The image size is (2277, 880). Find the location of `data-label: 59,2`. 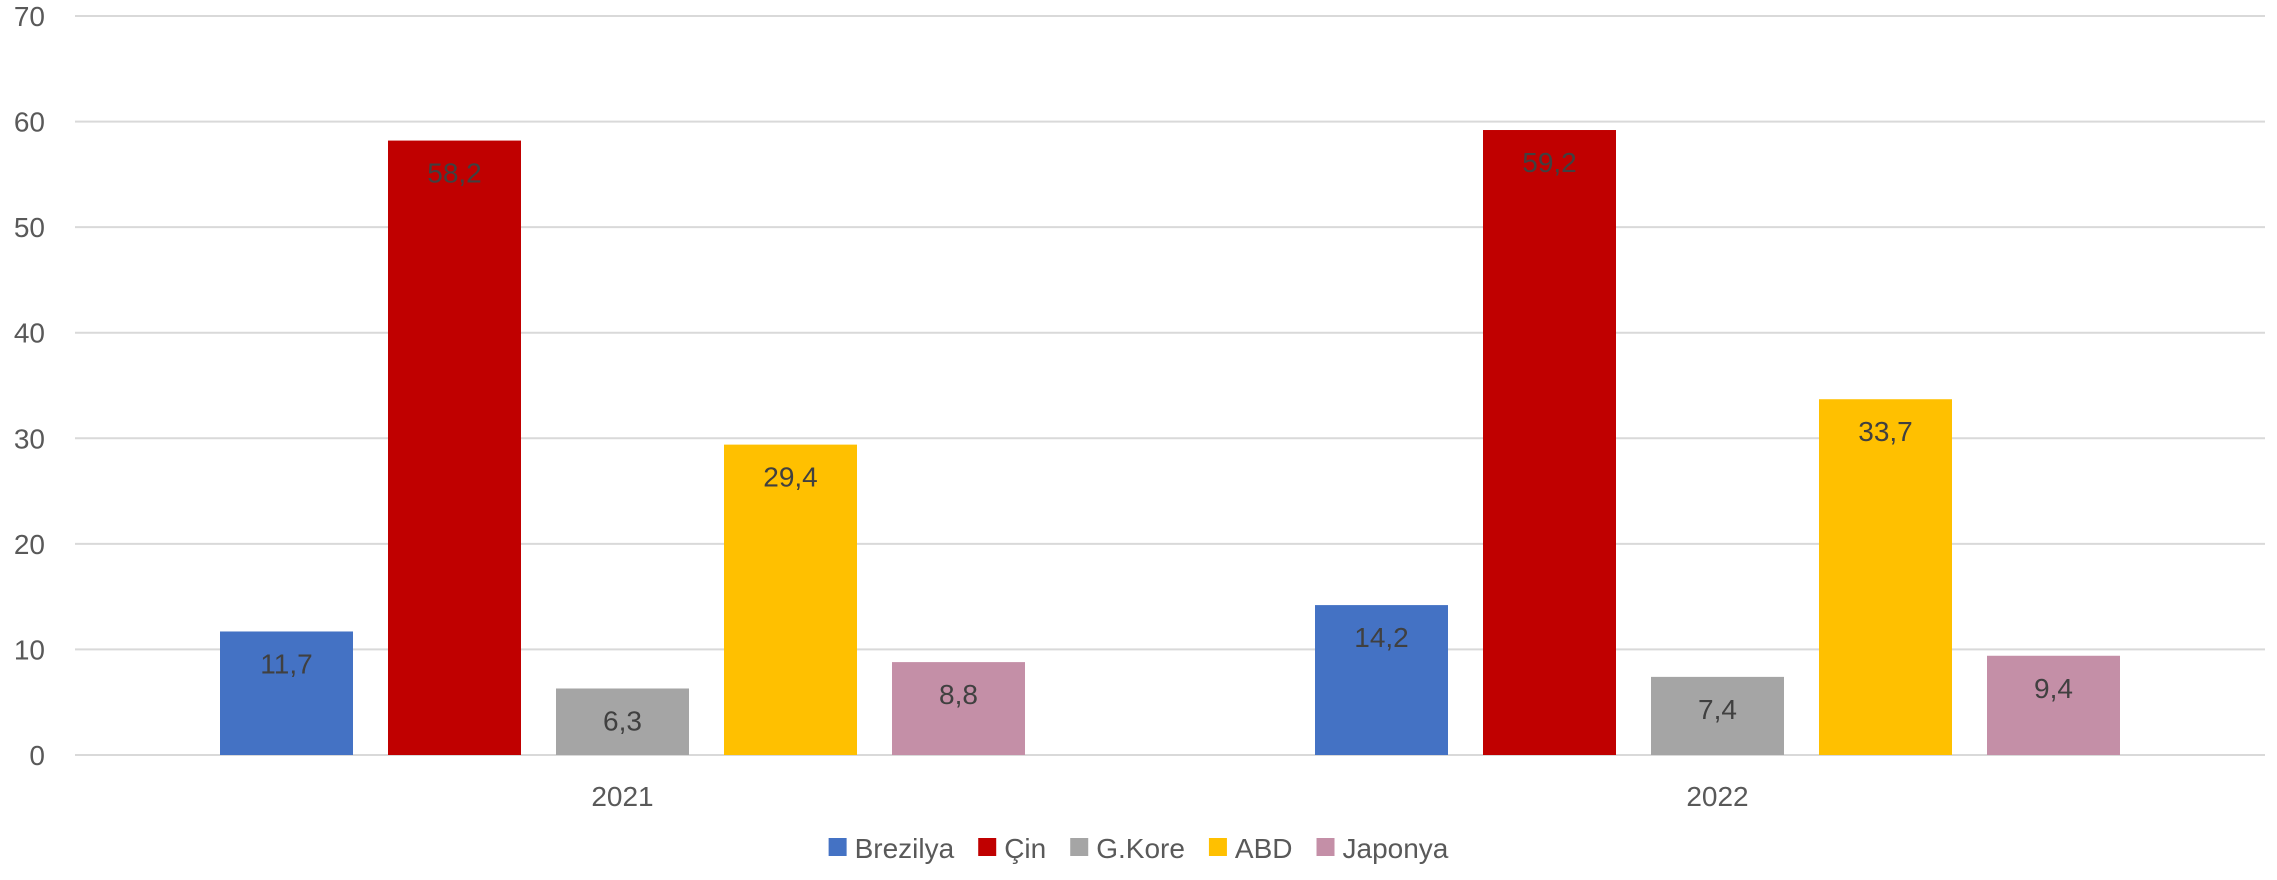

data-label: 59,2 is located at coordinates (1549, 162).